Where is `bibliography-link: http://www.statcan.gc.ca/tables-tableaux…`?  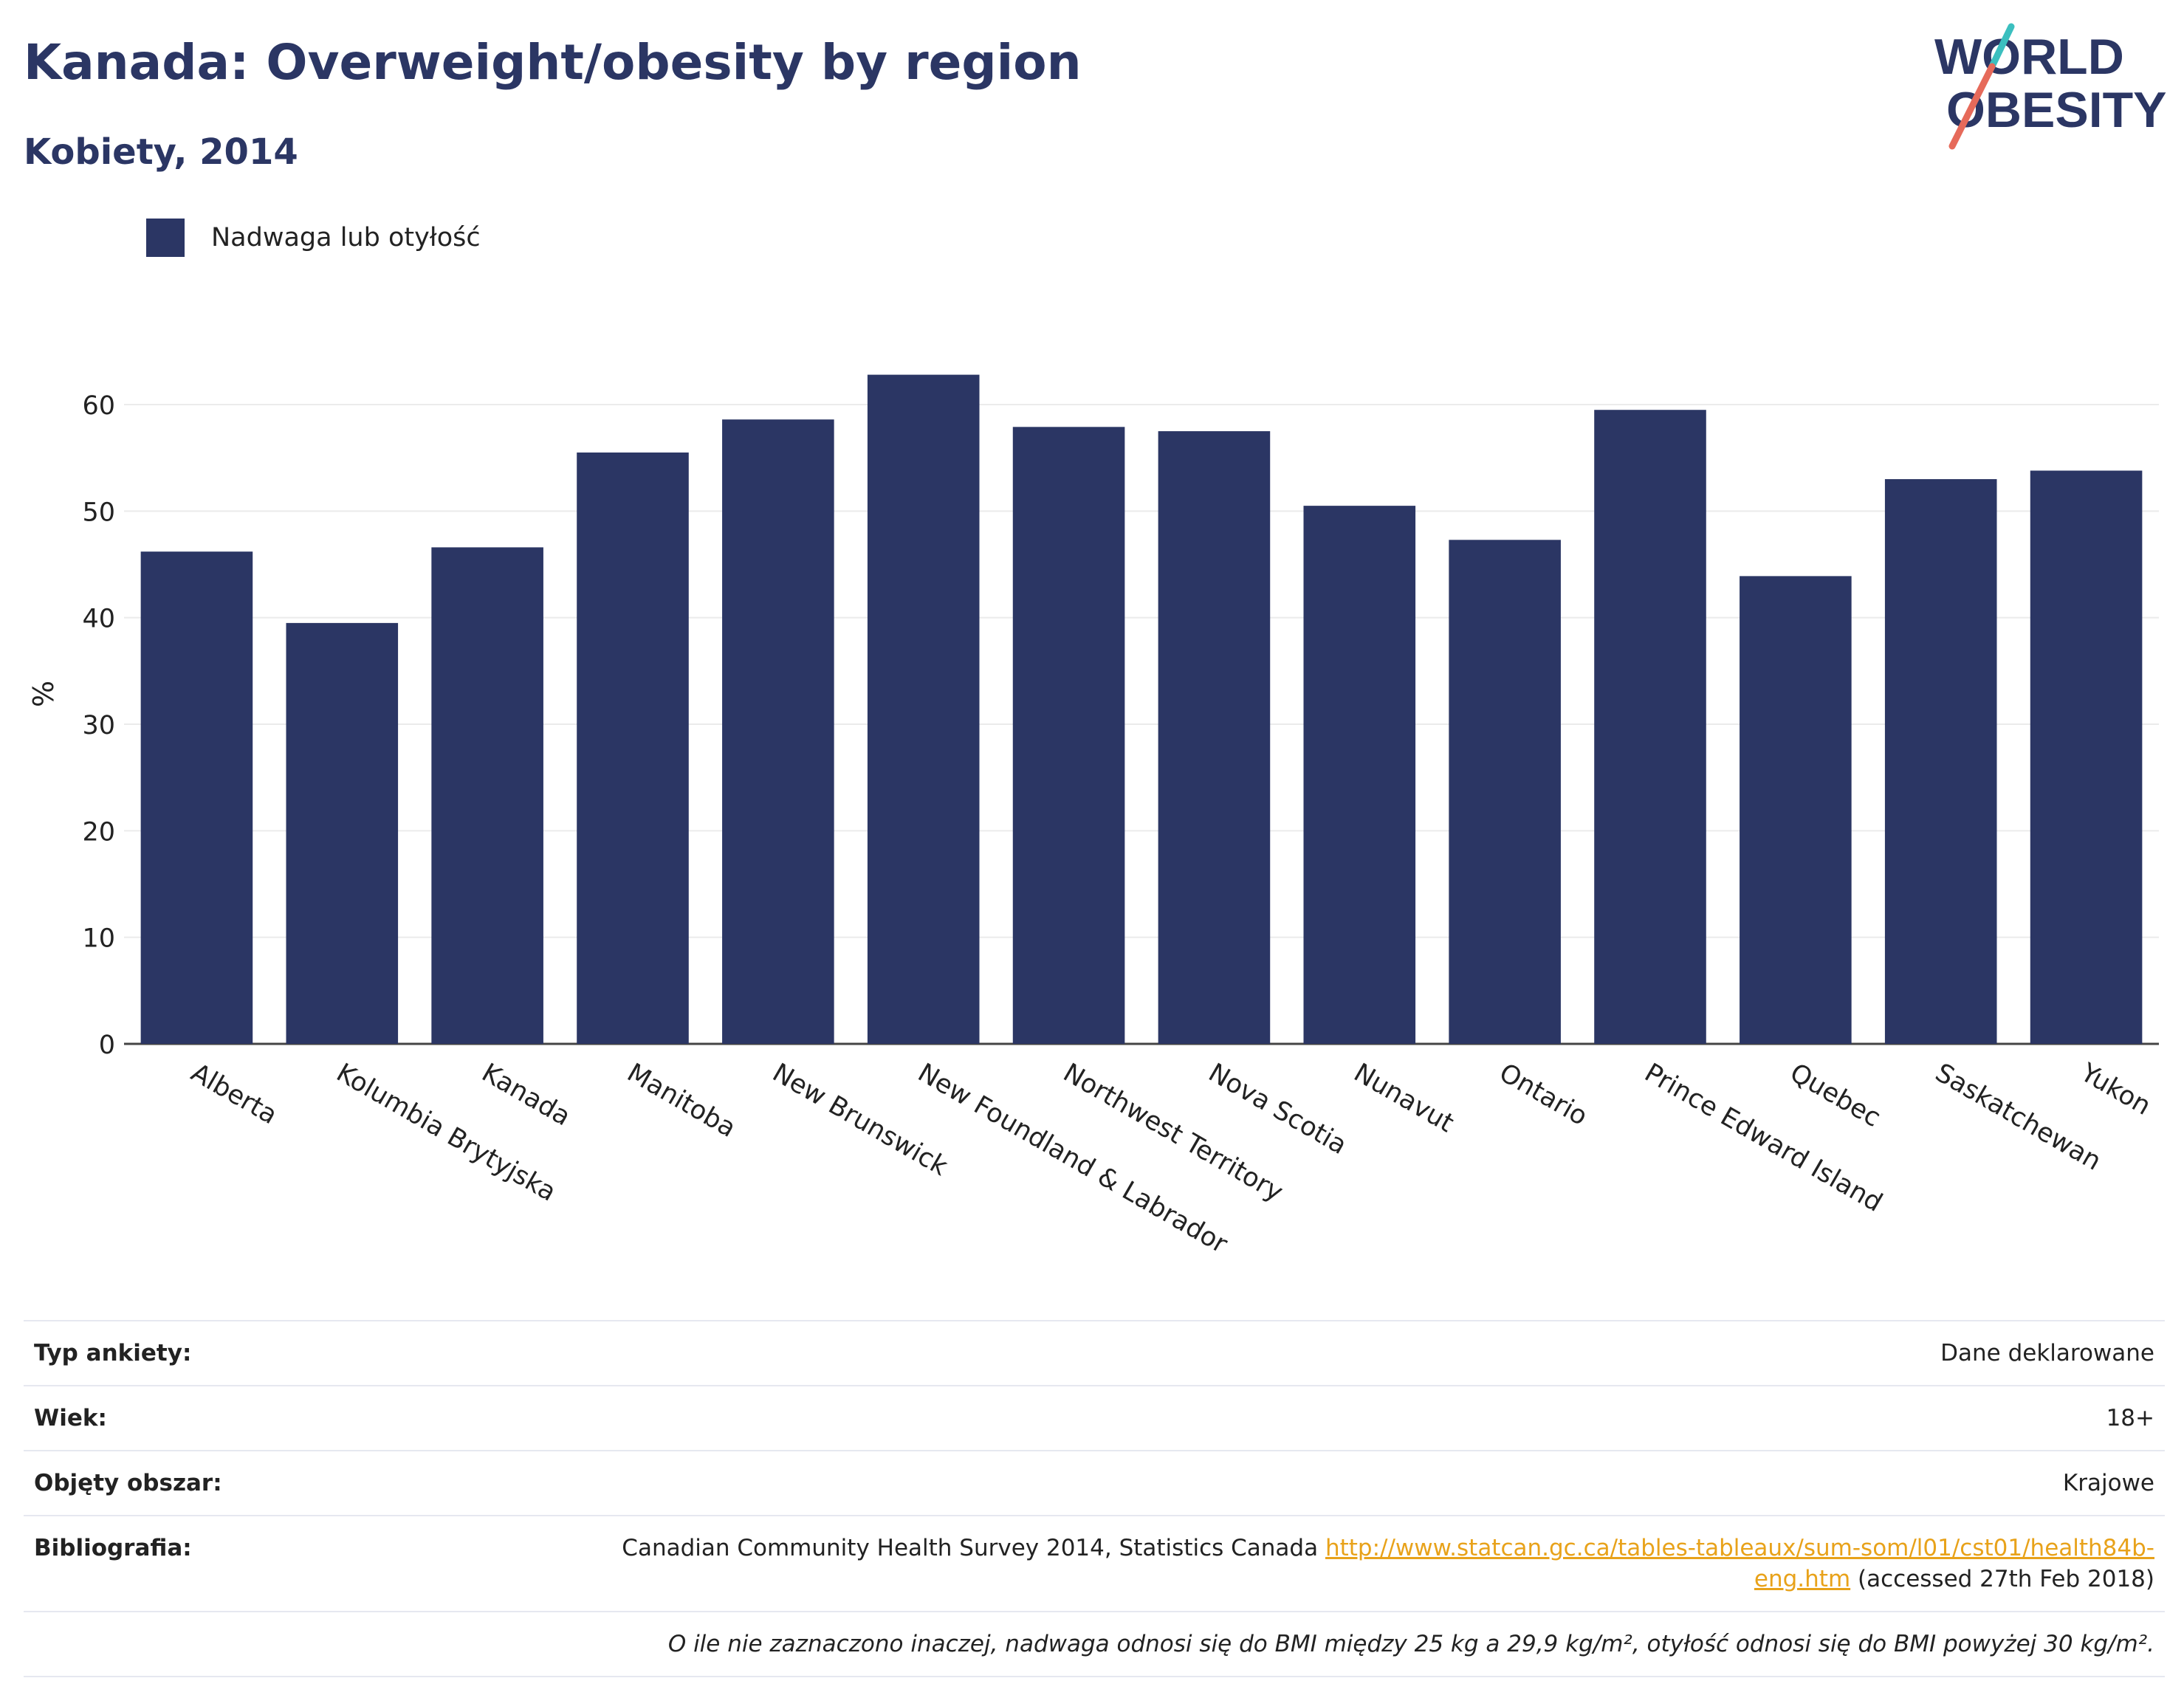 bibliography-link: http://www.statcan.gc.ca/tables-tableaux… is located at coordinates (1739, 1563).